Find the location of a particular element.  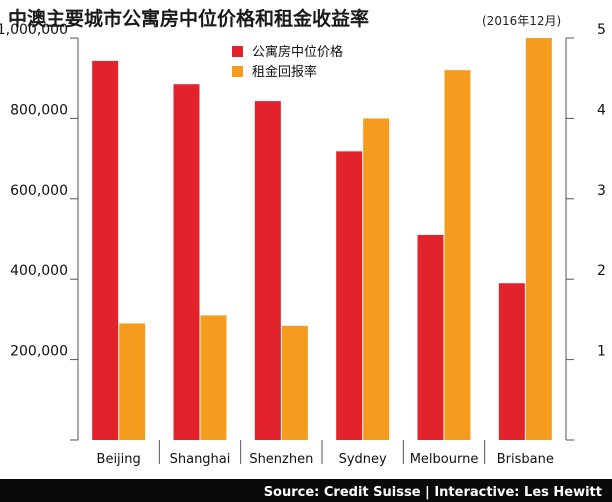

left-tick-label: 200,000 is located at coordinates (39, 352).